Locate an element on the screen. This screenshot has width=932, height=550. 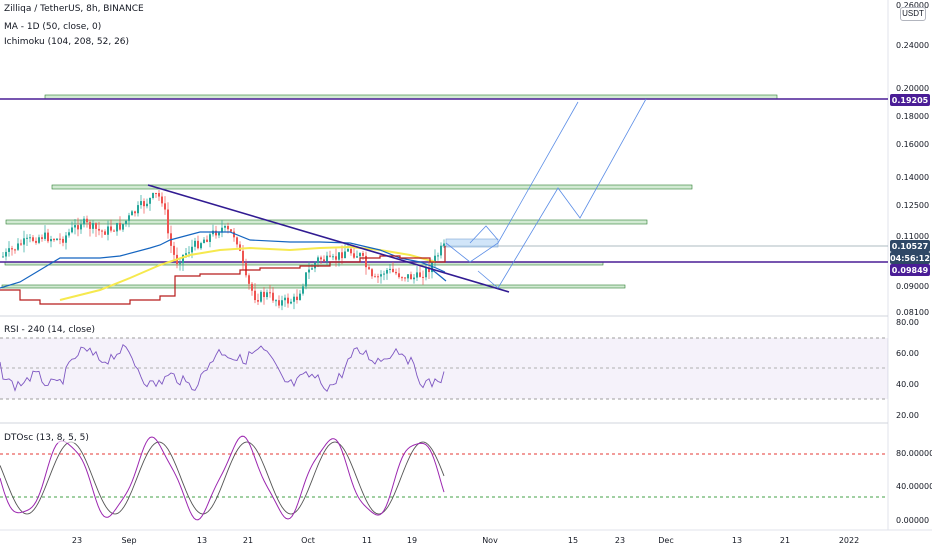
ma-1d-line is located at coordinates (247, 273).